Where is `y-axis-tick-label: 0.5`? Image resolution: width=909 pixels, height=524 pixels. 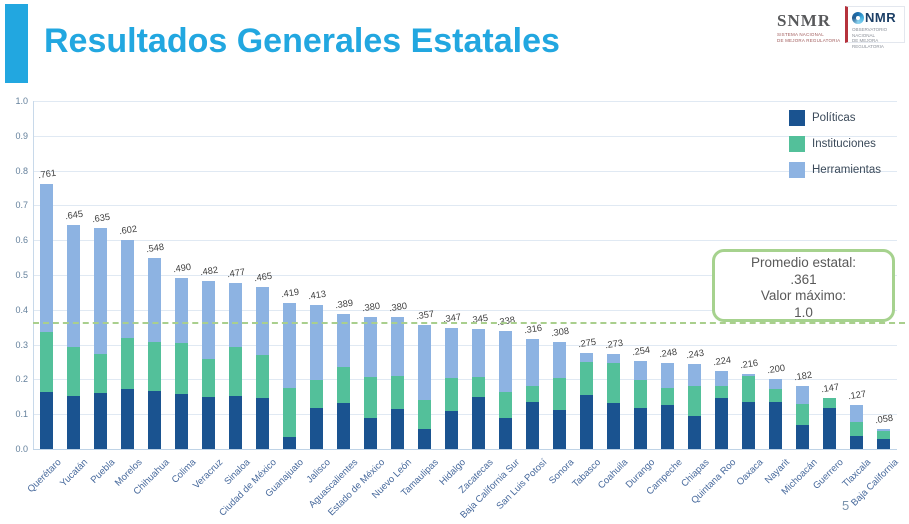 y-axis-tick-label: 0.5 is located at coordinates (21, 275).